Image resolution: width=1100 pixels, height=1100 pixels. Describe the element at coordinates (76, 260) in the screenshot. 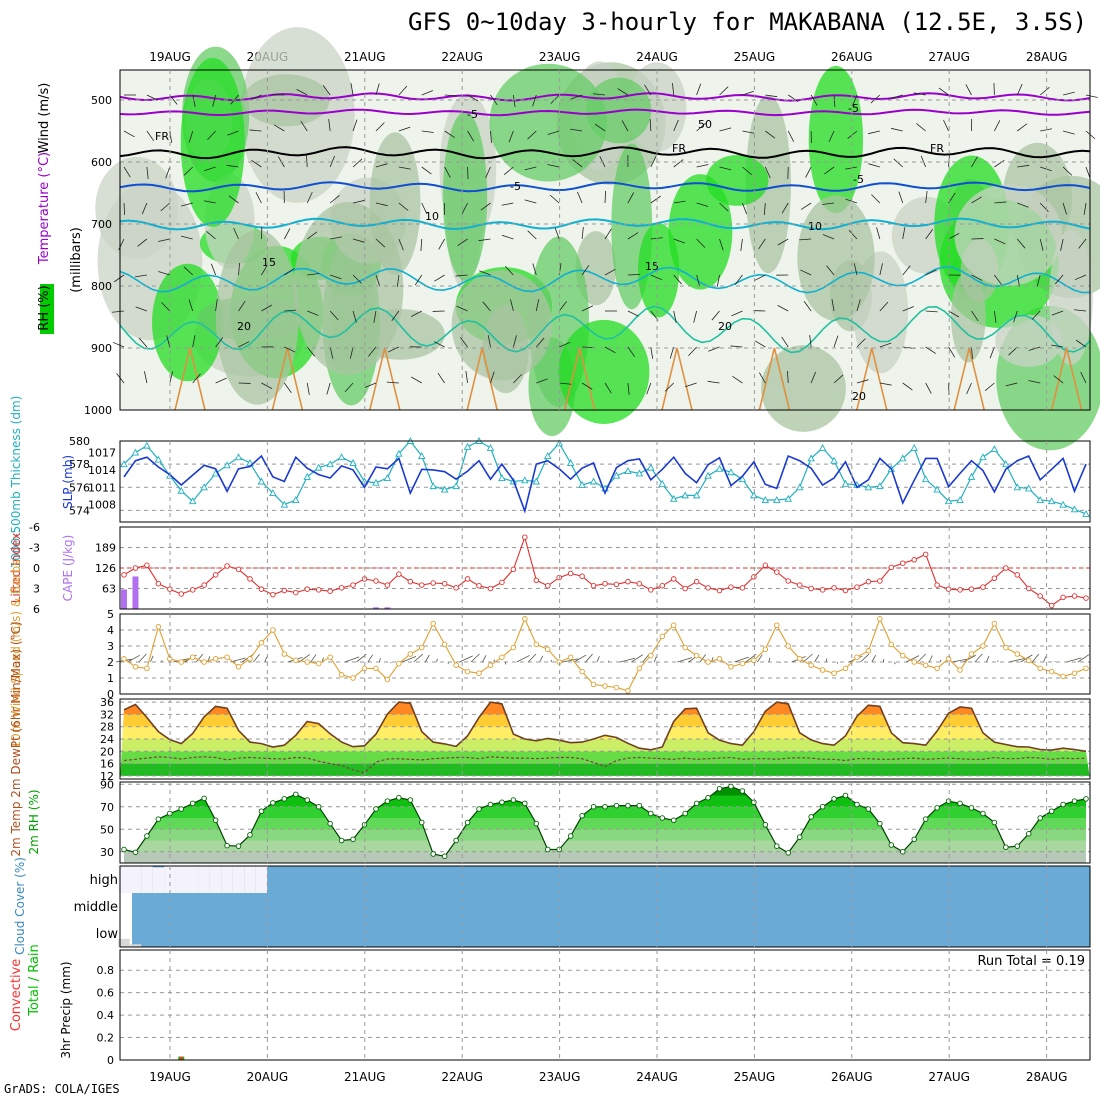

I see `pressure-units-label: (millibars)` at that location.